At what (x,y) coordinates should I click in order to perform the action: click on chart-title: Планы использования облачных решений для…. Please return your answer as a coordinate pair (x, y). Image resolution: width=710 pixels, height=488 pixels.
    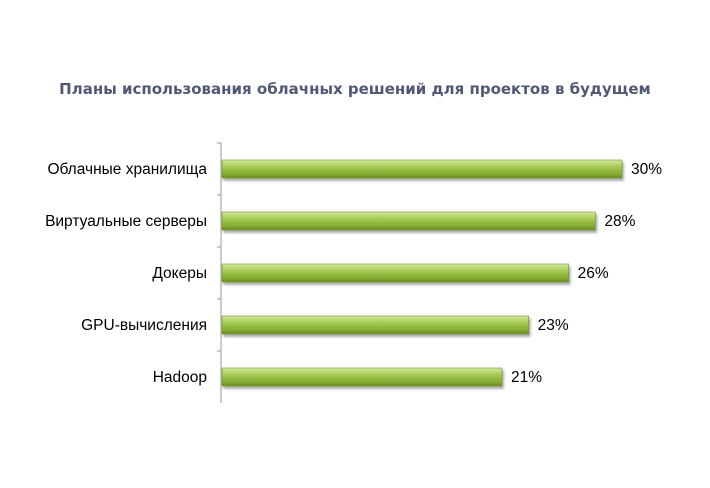
    Looking at the image, I should click on (355, 89).